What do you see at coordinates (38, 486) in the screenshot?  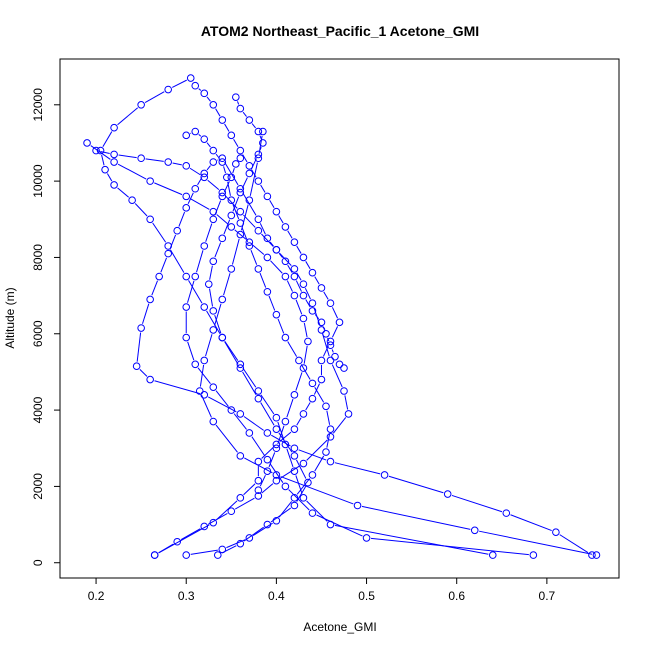 I see `y-tick-label: 2000` at bounding box center [38, 486].